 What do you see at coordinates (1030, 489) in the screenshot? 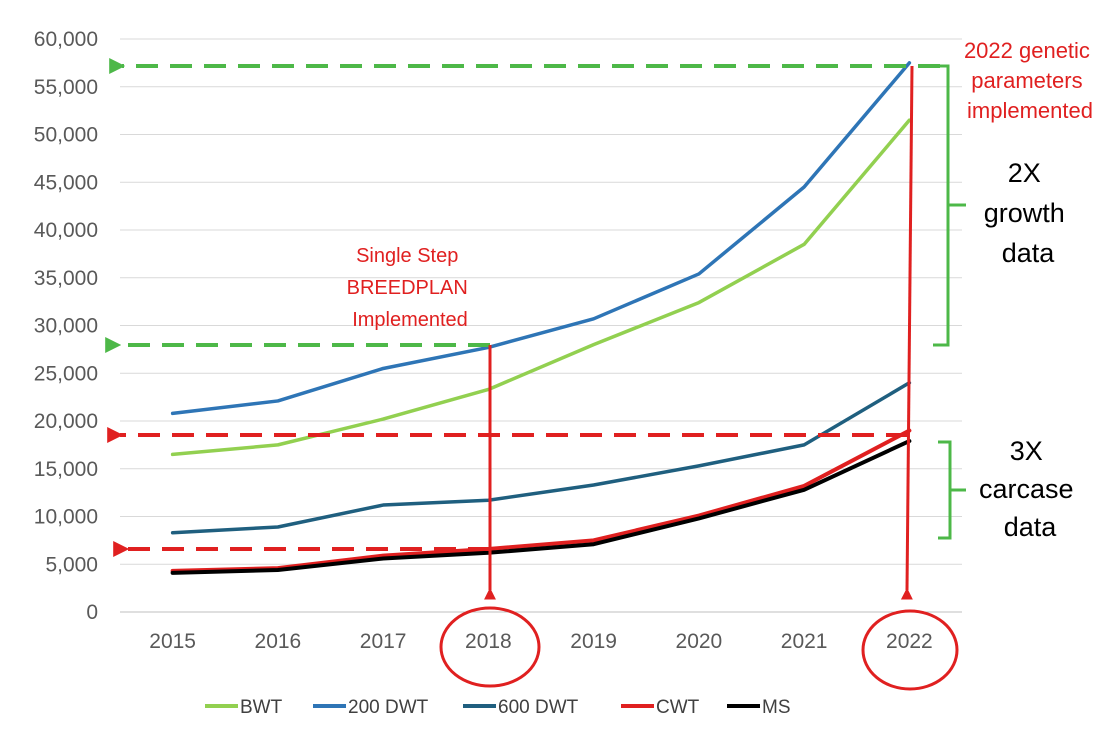
I see `carcase-annotation: 3X carcase data` at bounding box center [1030, 489].